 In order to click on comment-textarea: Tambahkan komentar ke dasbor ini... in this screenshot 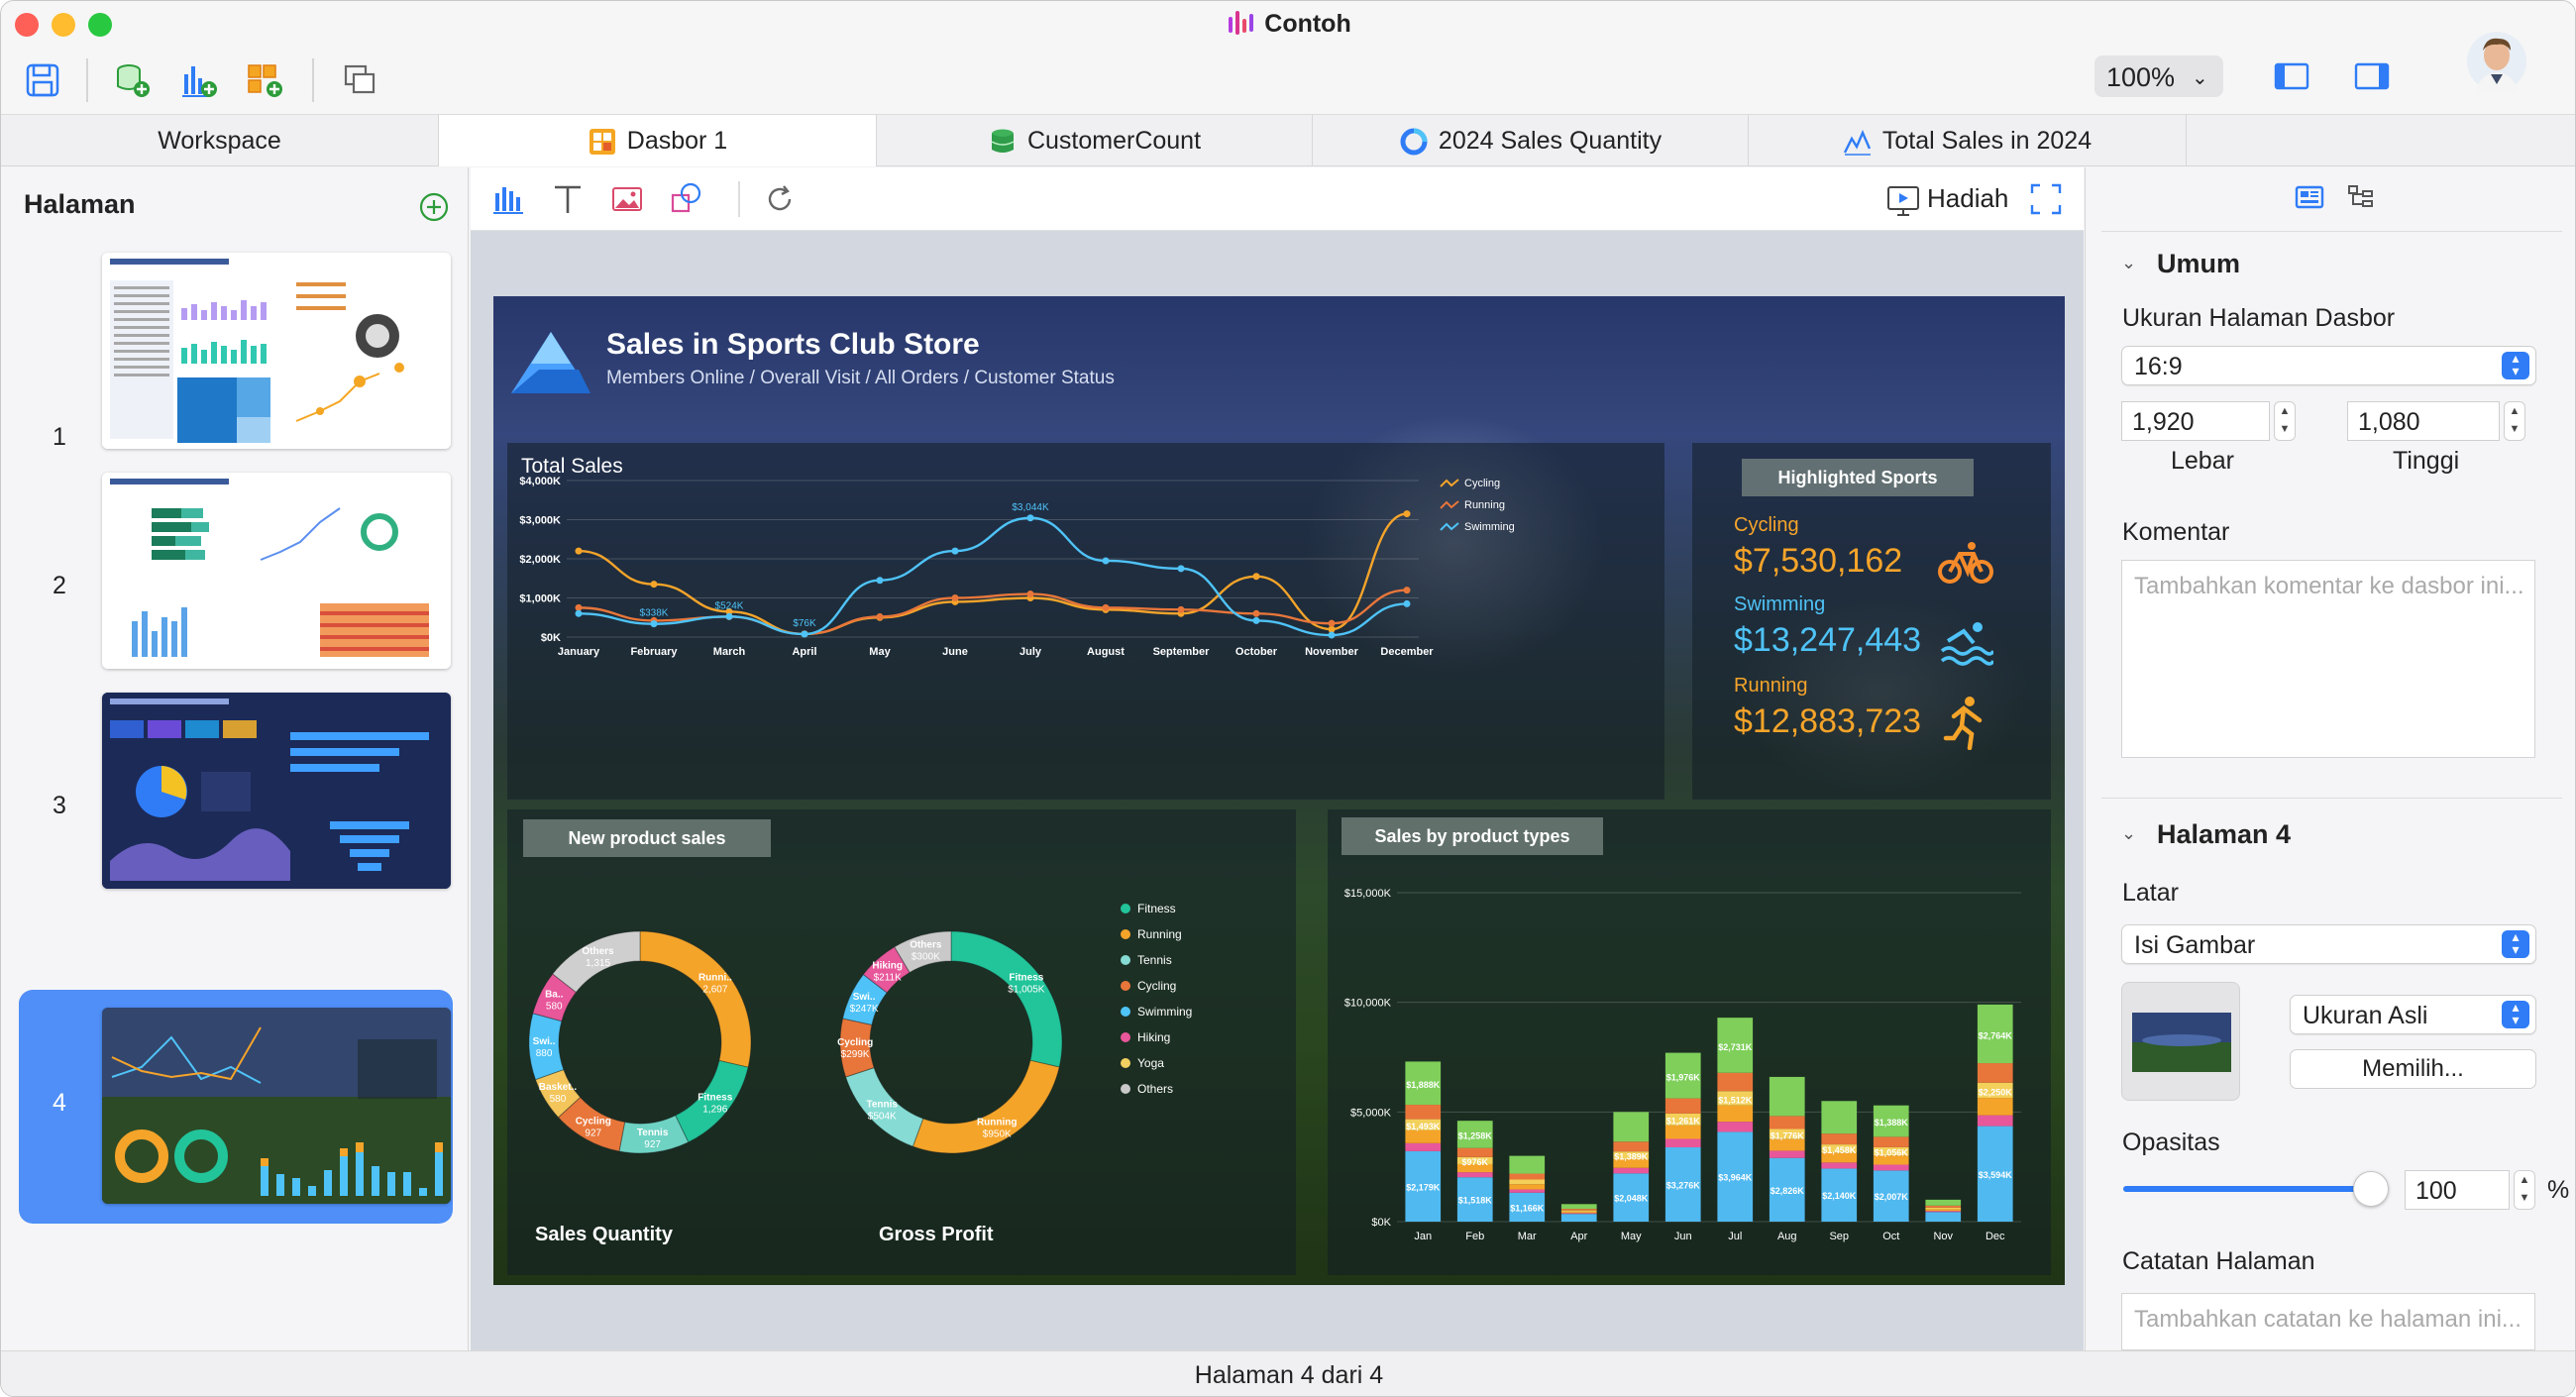, I will do `click(2328, 659)`.